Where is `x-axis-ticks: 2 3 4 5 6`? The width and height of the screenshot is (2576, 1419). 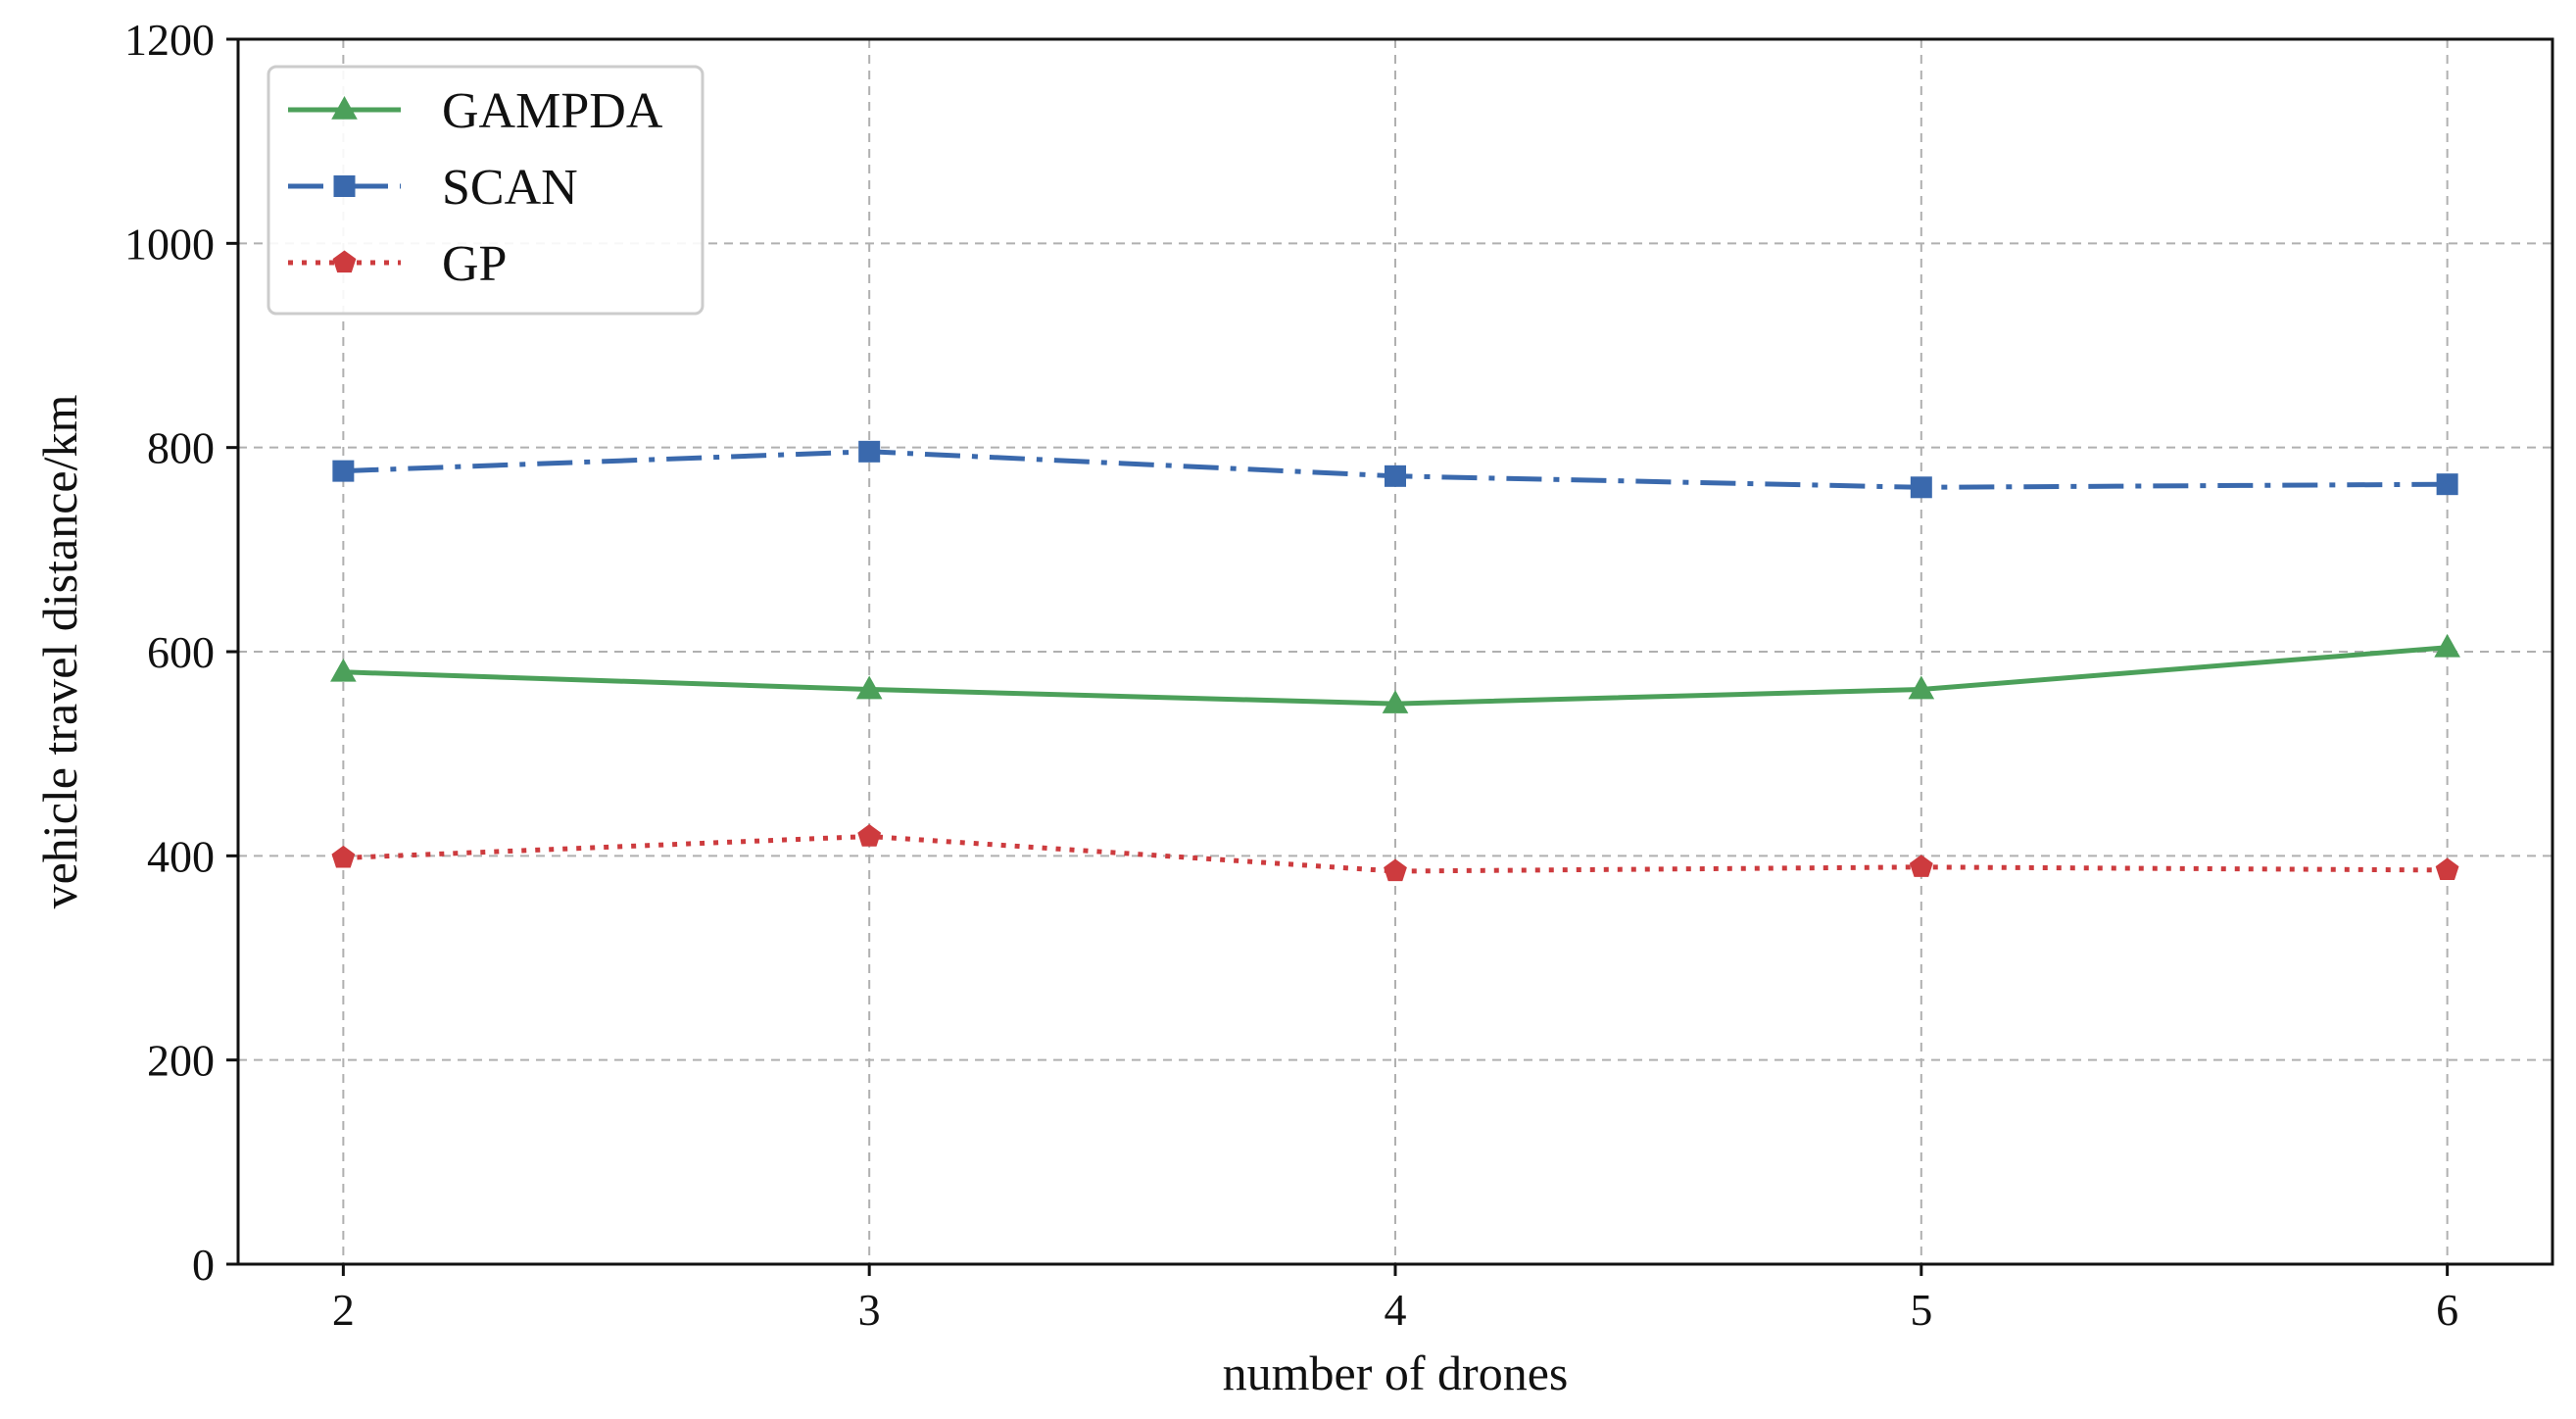 x-axis-ticks: 2 3 4 5 6 is located at coordinates (1395, 1299).